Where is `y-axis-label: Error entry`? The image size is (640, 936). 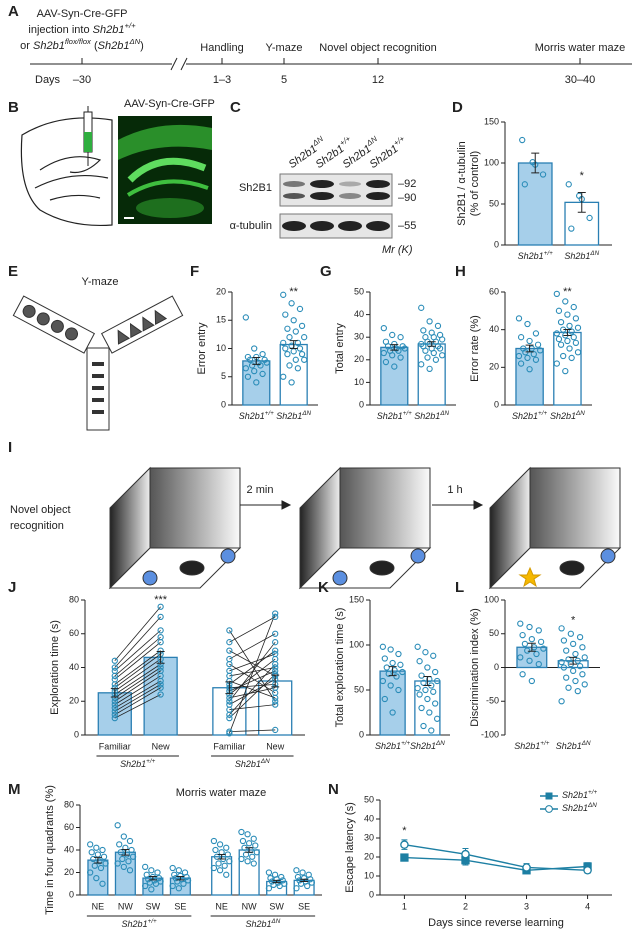 y-axis-label: Error entry is located at coordinates (202, 348).